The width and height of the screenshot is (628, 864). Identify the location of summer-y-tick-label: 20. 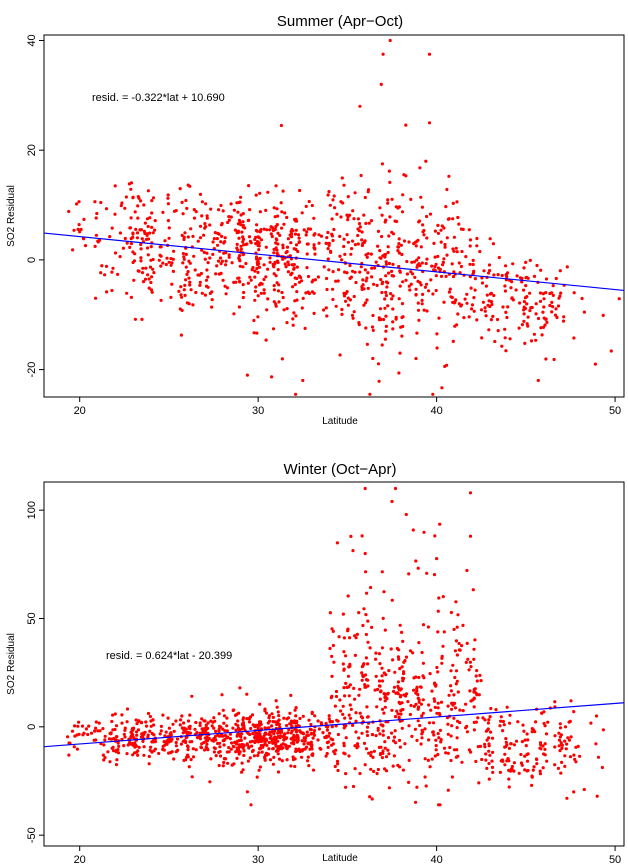
(32, 150).